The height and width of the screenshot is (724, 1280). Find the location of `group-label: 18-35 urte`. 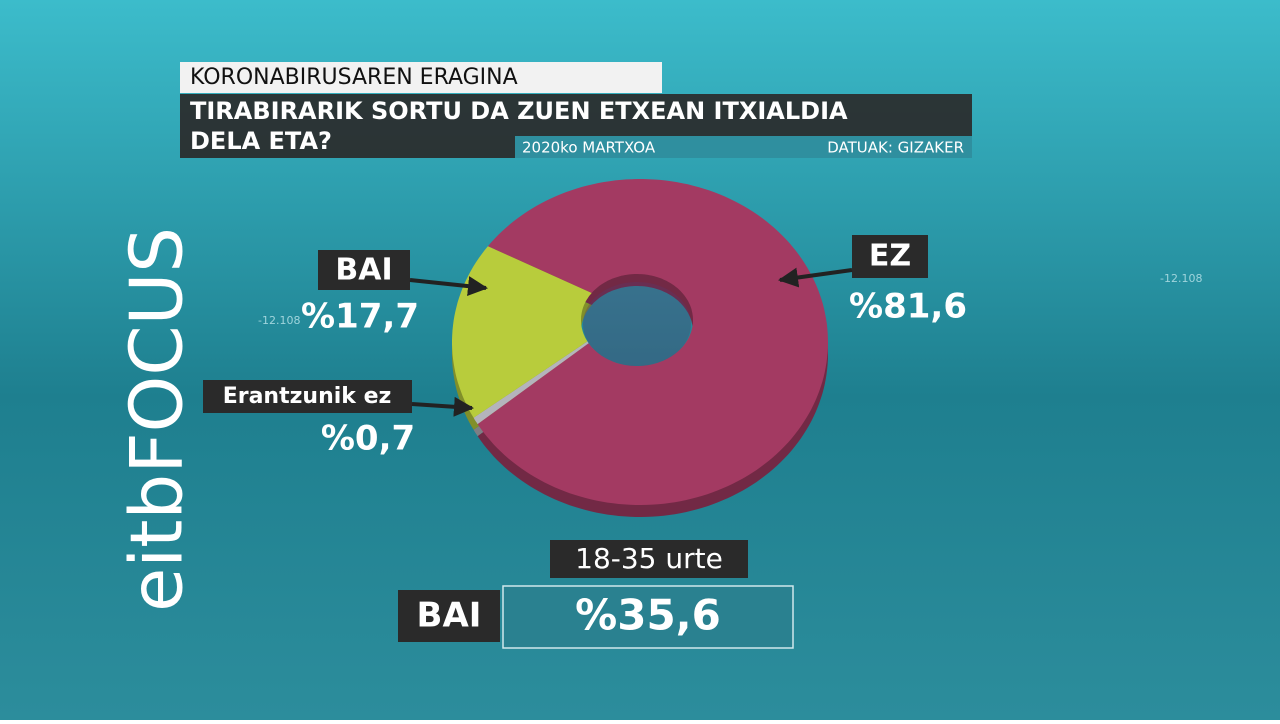

group-label: 18-35 urte is located at coordinates (649, 558).